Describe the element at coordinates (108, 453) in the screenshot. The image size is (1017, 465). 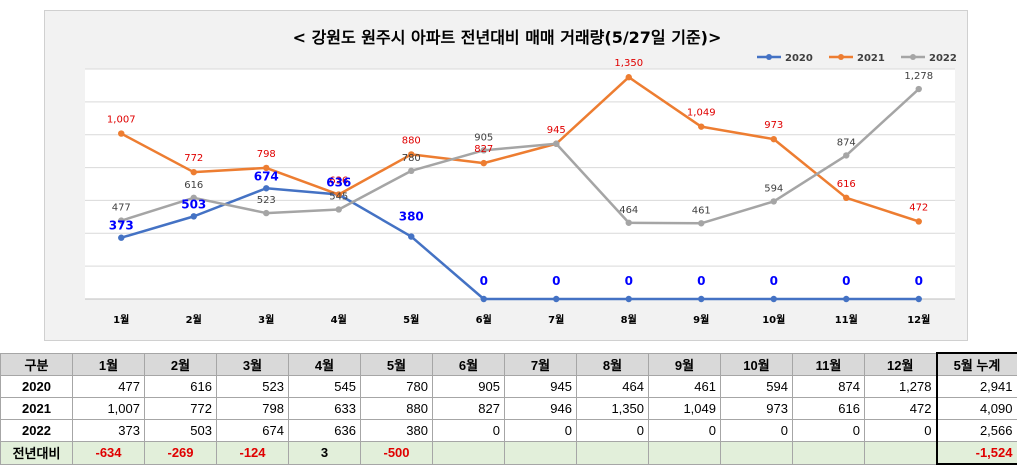
I see `table-cell: -634` at that location.